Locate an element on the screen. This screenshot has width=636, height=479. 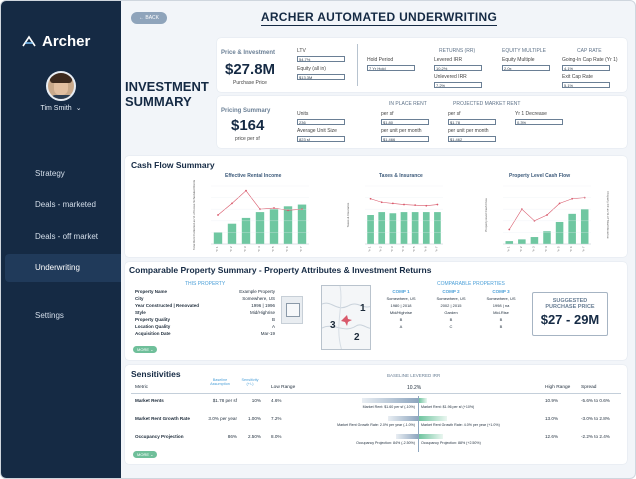
comp-value: B is located at coordinates (501, 319).